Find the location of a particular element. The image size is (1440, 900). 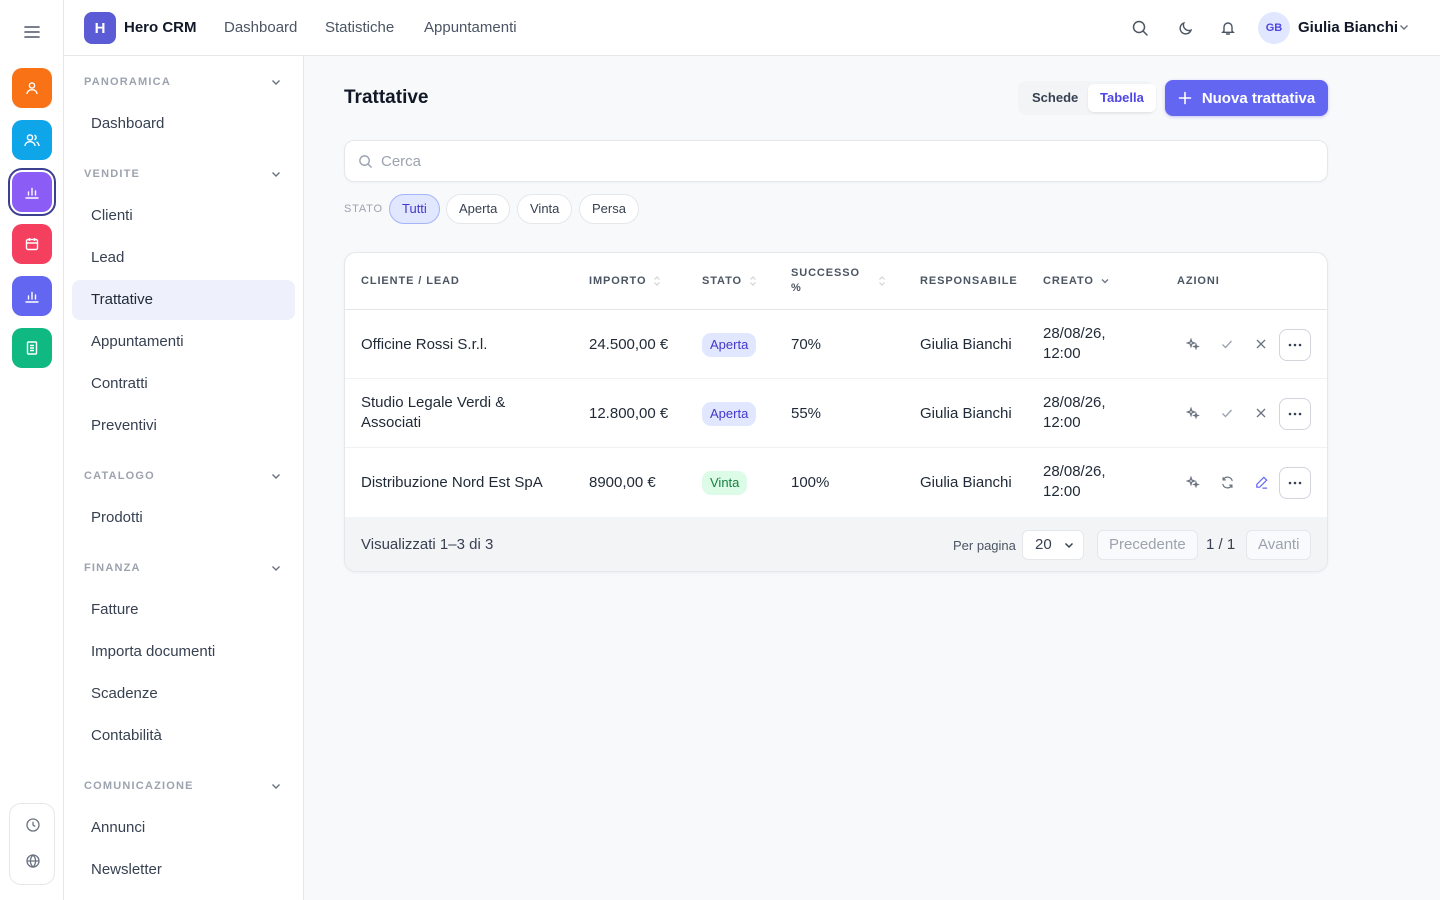

topnav-appuntamenti: Appuntamenti is located at coordinates (470, 27).